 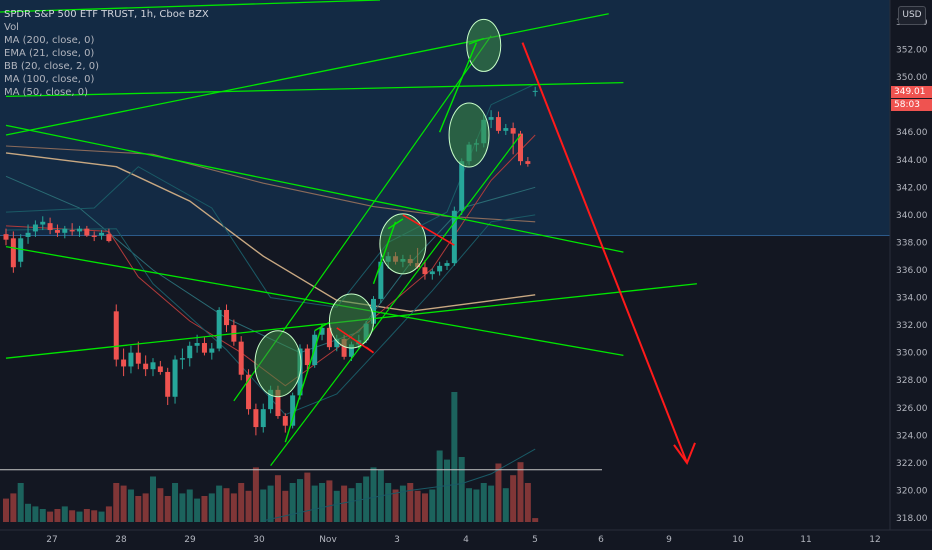 What do you see at coordinates (49, 79) in the screenshot?
I see `legend-ma100: MA (100, close, 0)` at bounding box center [49, 79].